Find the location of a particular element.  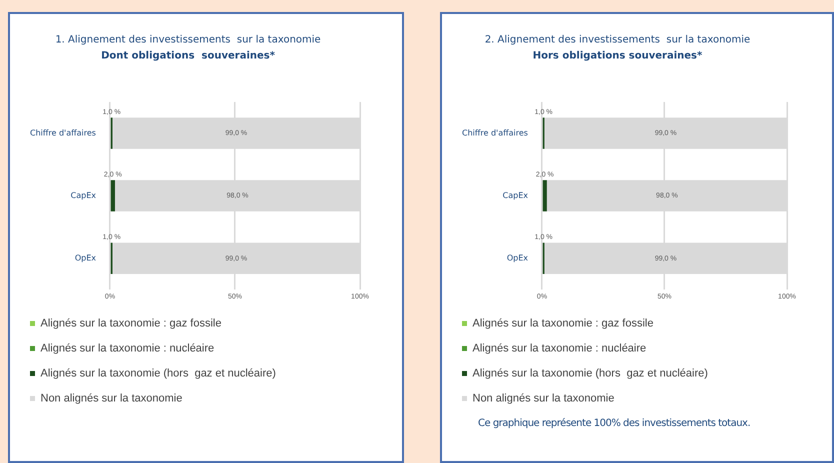

chart-subtitle: Dont obligations souveraines* is located at coordinates (188, 56).